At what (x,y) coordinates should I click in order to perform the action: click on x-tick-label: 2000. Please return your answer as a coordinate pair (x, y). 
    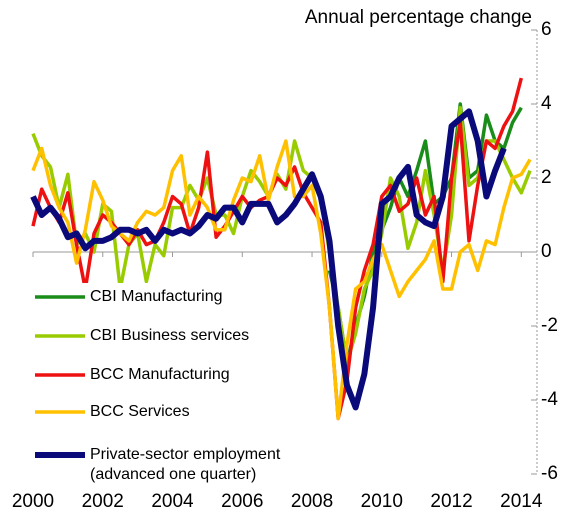
    Looking at the image, I should click on (33, 501).